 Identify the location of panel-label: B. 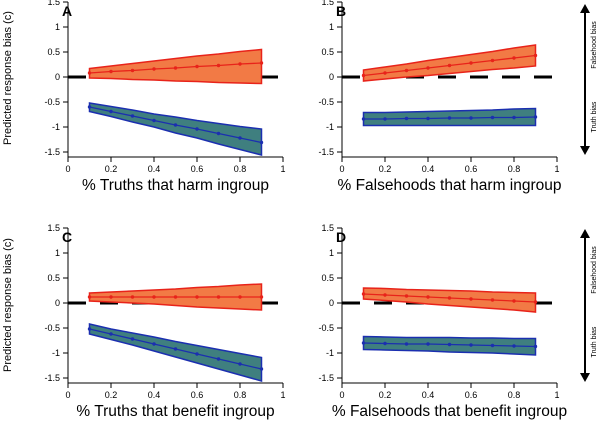
(341, 11).